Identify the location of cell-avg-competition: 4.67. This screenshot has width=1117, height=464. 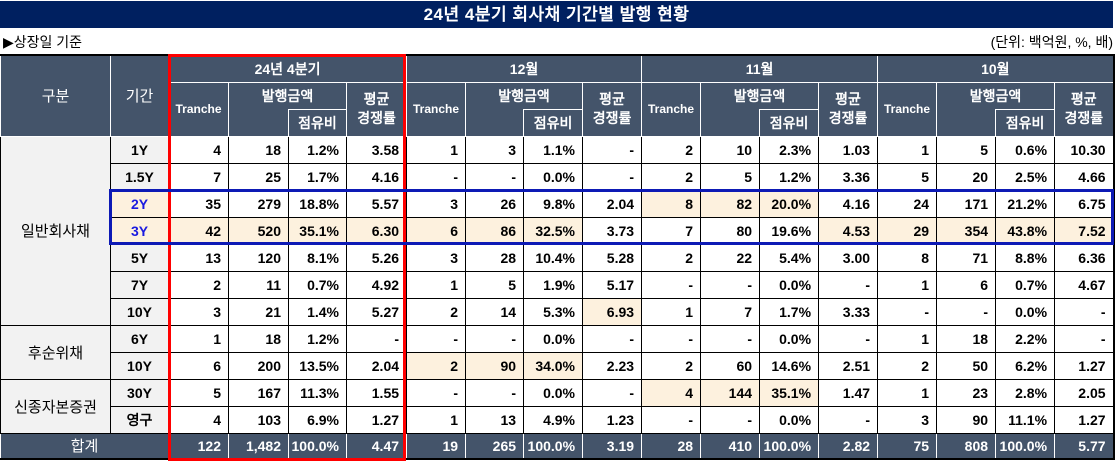
(1084, 284).